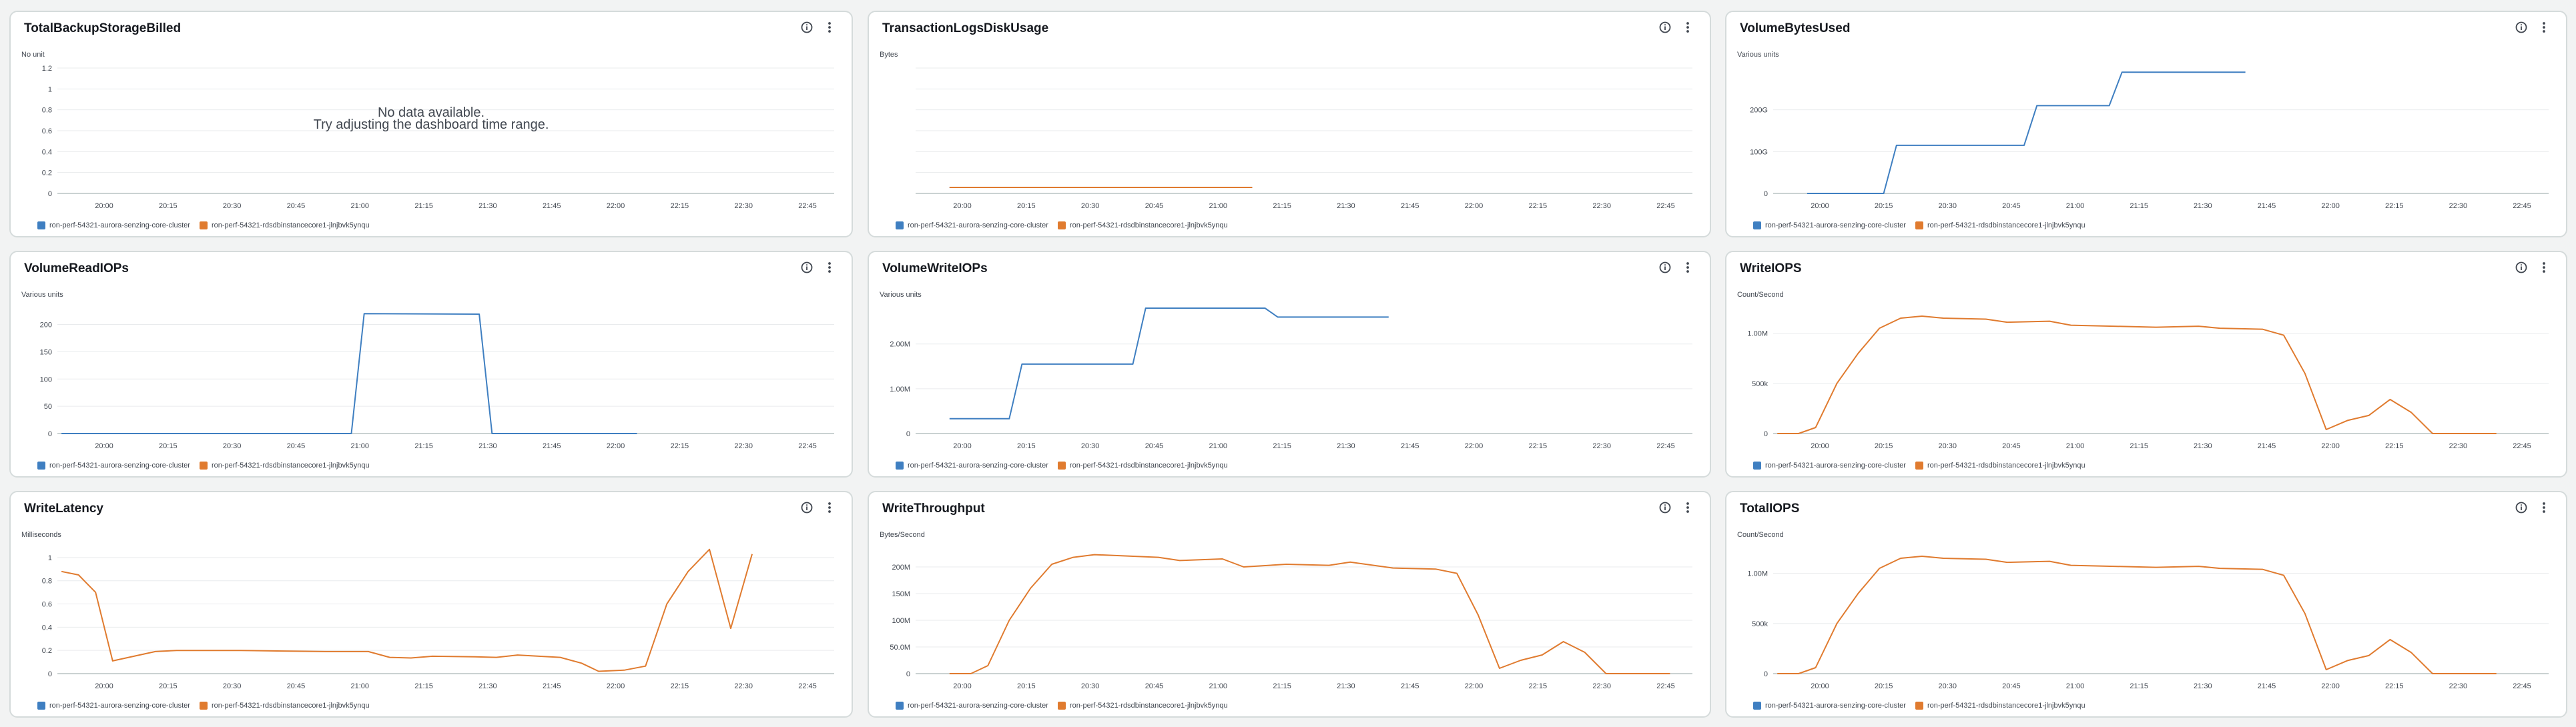 This screenshot has height=727, width=2576. Describe the element at coordinates (46, 325) in the screenshot. I see `y-tick-label: 200` at that location.